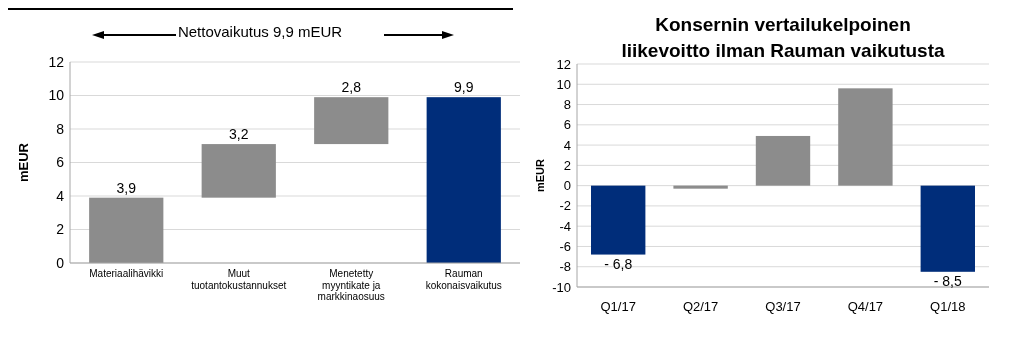 Image resolution: width=1023 pixels, height=341 pixels. Describe the element at coordinates (948, 280) in the screenshot. I see `data-label: - 8,5` at that location.